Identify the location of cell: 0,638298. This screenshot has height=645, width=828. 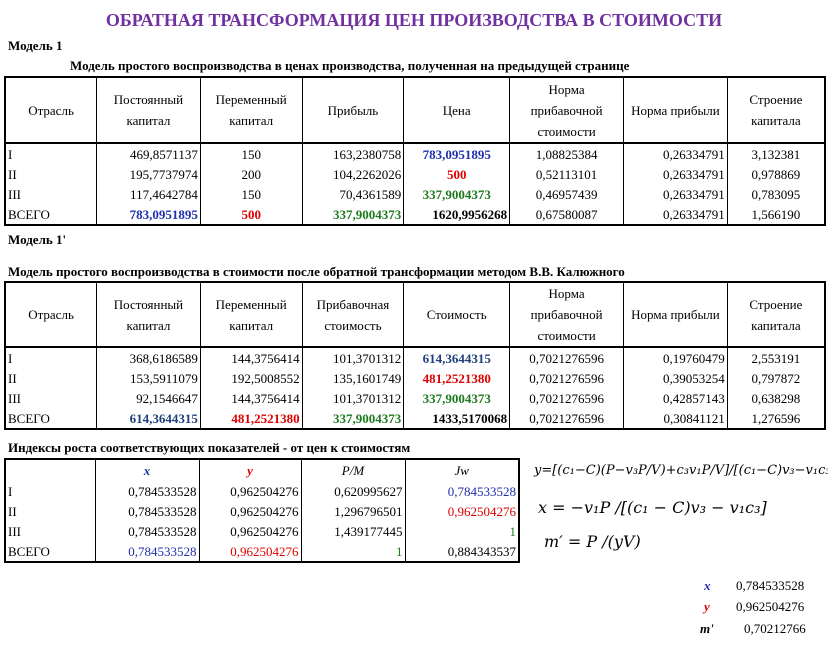
(776, 398).